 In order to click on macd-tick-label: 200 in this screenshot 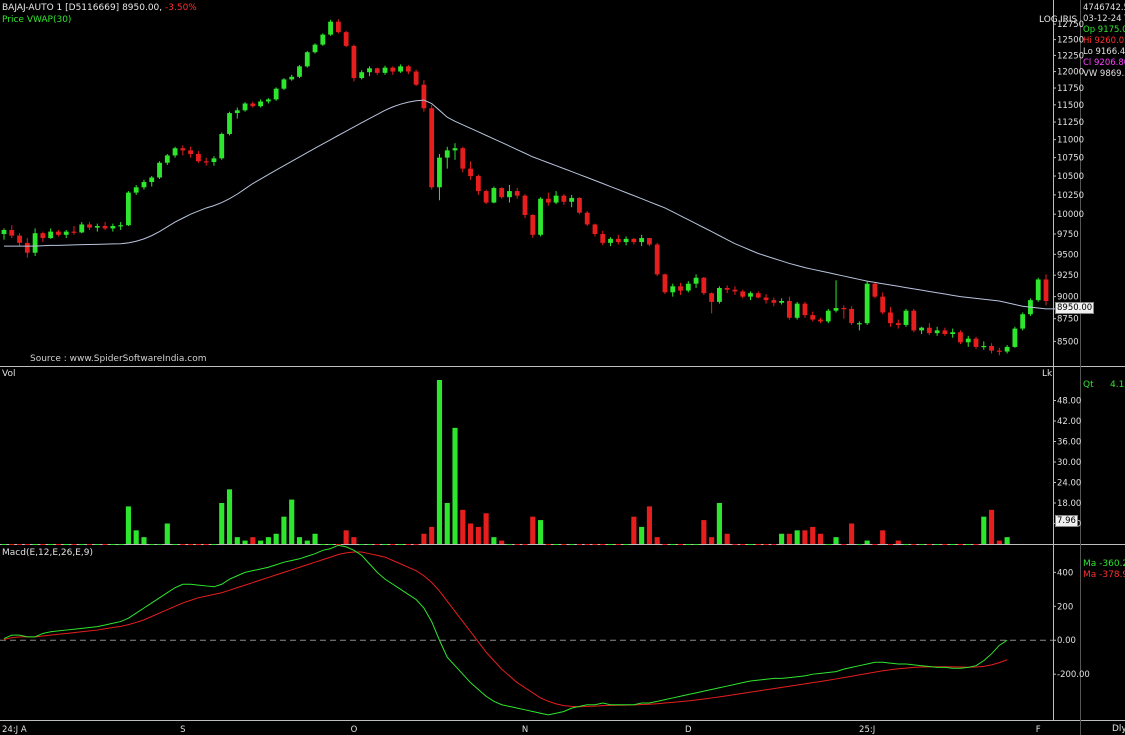, I will do `click(1065, 607)`.